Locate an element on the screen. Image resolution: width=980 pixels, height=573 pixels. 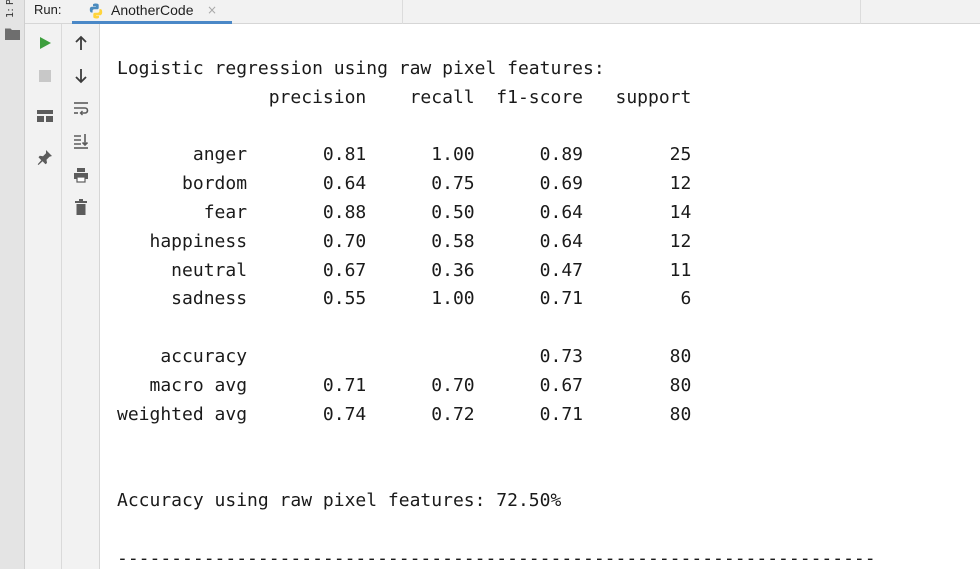
console-line: anger 0.81 1.00 0.89 25 is located at coordinates (404, 155).